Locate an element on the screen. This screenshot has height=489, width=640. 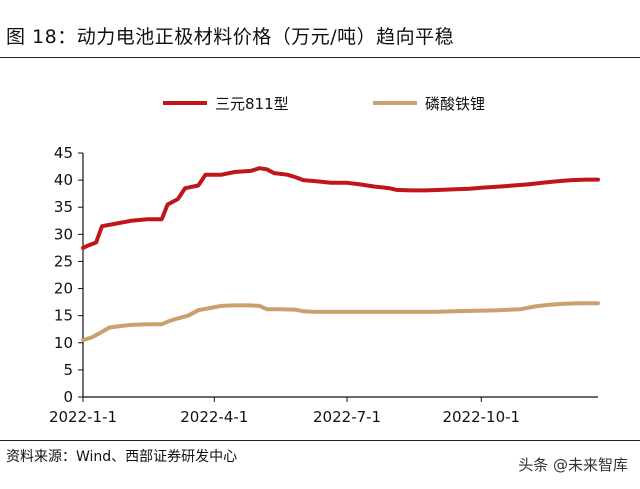
y-tick-label: 0 is located at coordinates (68, 397).